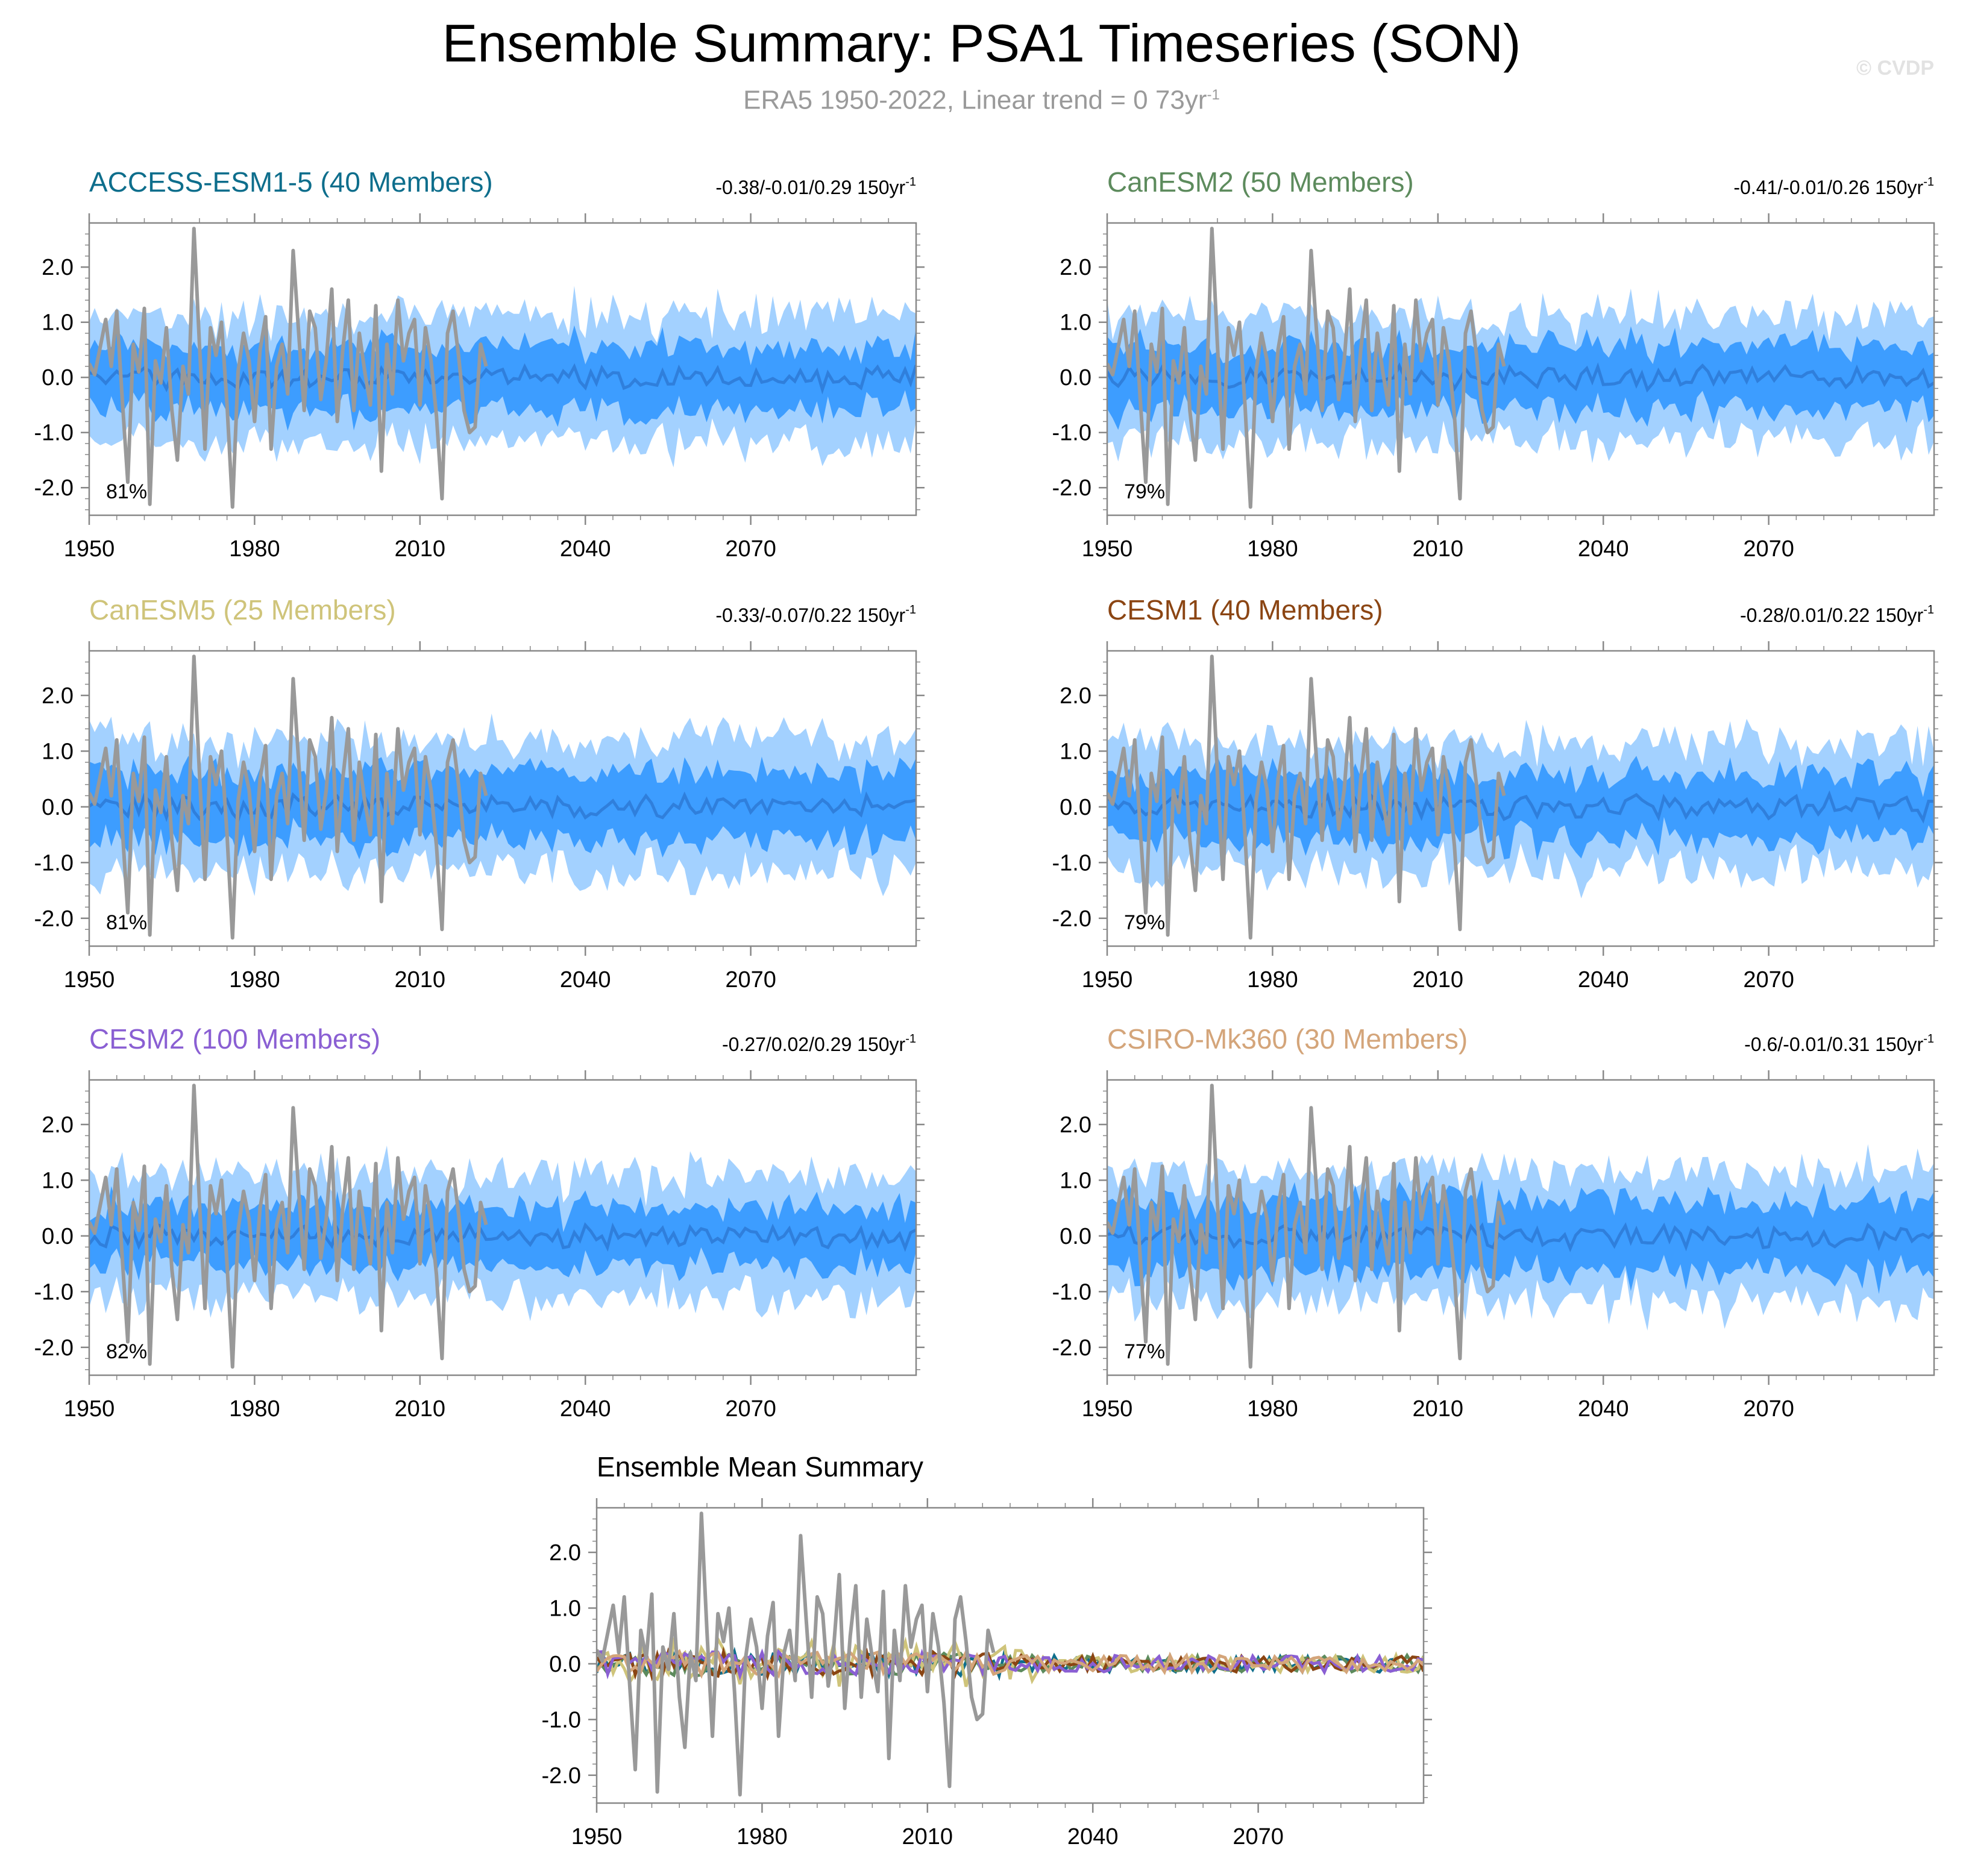  Describe the element at coordinates (815, 614) in the screenshot. I see `trend-stats: -0.33/-0.07/0.22 150yr-1` at that location.